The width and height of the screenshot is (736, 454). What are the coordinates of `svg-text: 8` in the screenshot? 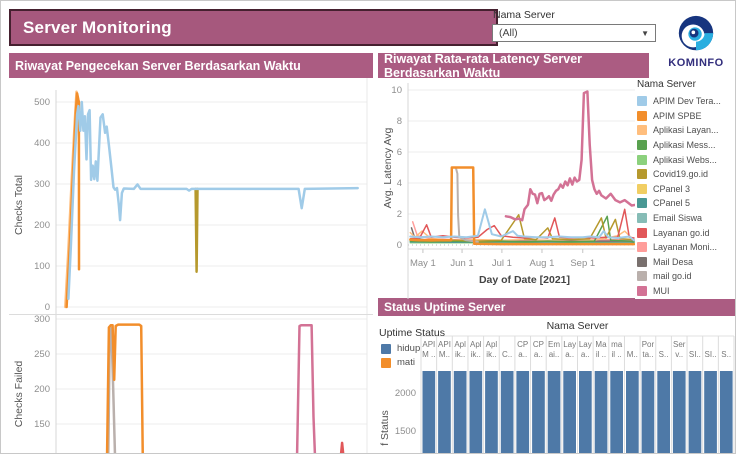 It's located at (399, 121).